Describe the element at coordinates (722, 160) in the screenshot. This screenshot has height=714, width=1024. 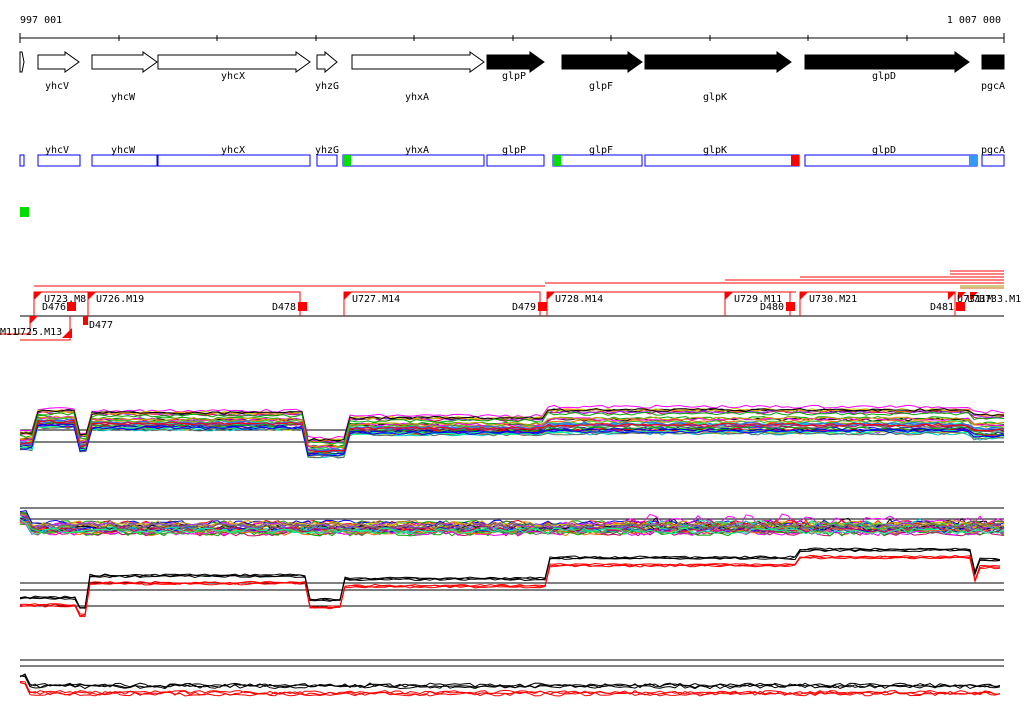
I see `feature-box-glpK` at that location.